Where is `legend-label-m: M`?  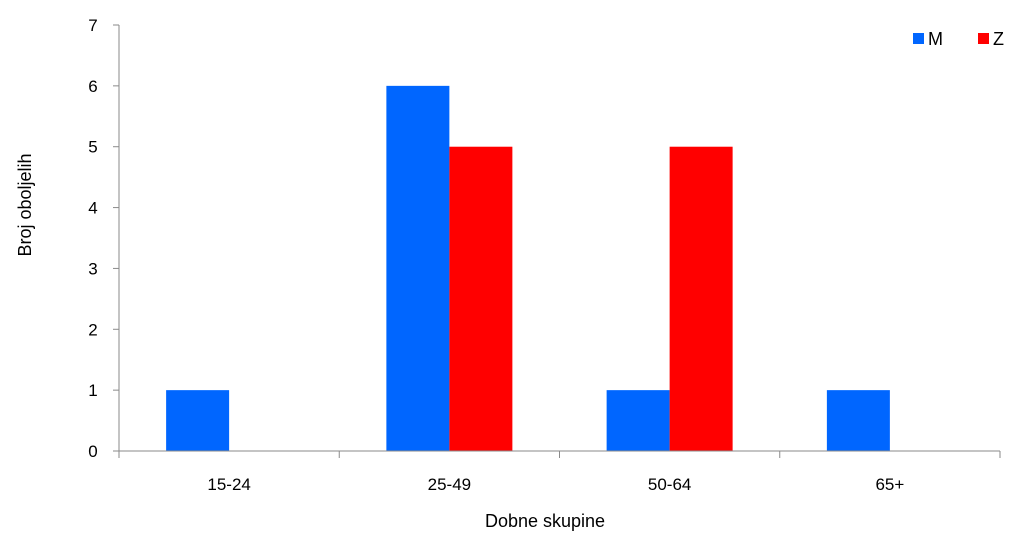
legend-label-m: M is located at coordinates (935, 39).